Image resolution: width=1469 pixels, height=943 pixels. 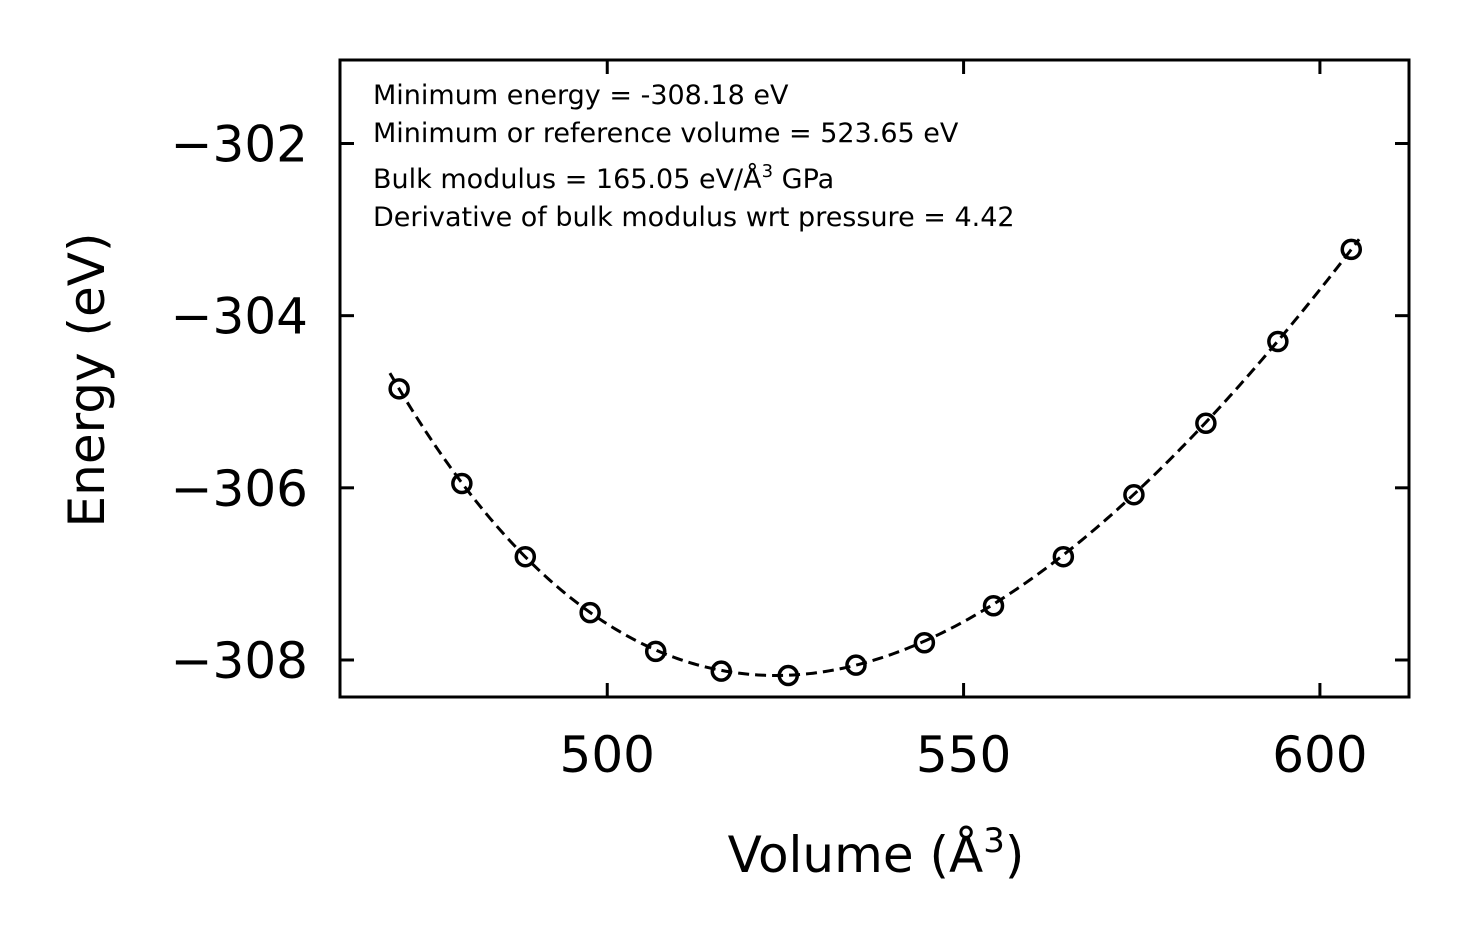 What do you see at coordinates (239, 661) in the screenshot?
I see `y-tick-label: −308` at bounding box center [239, 661].